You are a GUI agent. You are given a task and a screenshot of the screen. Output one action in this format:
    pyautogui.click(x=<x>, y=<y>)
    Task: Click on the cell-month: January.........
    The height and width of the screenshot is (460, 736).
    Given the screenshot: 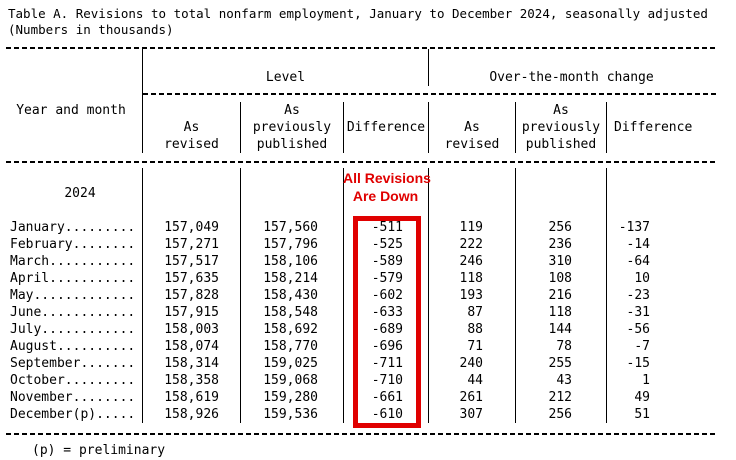 What is the action you would take?
    pyautogui.click(x=73, y=227)
    